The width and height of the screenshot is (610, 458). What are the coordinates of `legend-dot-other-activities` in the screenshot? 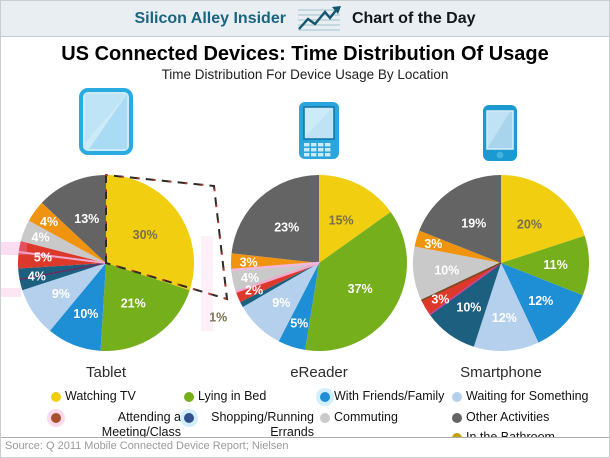 It's located at (457, 417).